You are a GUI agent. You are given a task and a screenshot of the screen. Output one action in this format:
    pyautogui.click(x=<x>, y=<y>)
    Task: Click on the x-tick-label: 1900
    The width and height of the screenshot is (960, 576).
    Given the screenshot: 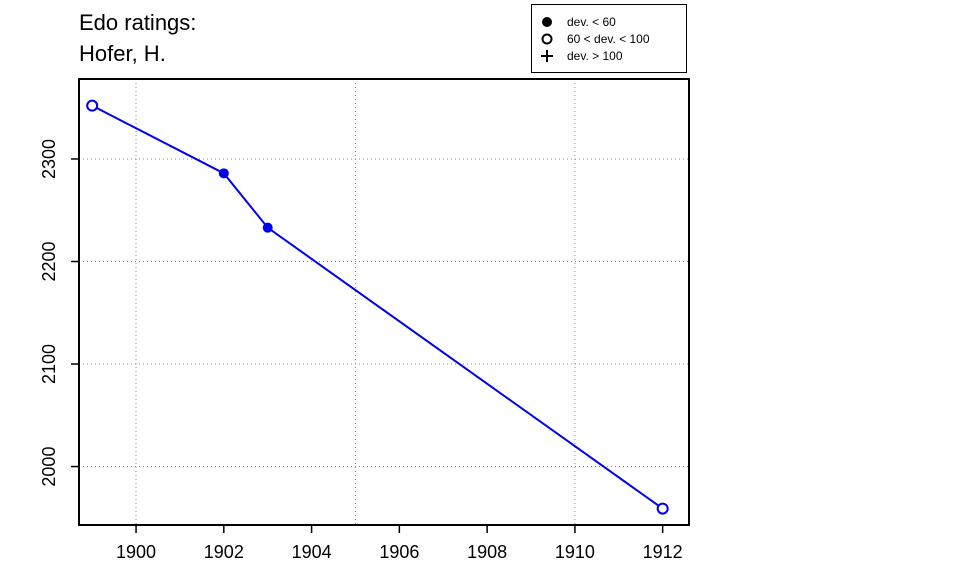 What is the action you would take?
    pyautogui.click(x=136, y=552)
    